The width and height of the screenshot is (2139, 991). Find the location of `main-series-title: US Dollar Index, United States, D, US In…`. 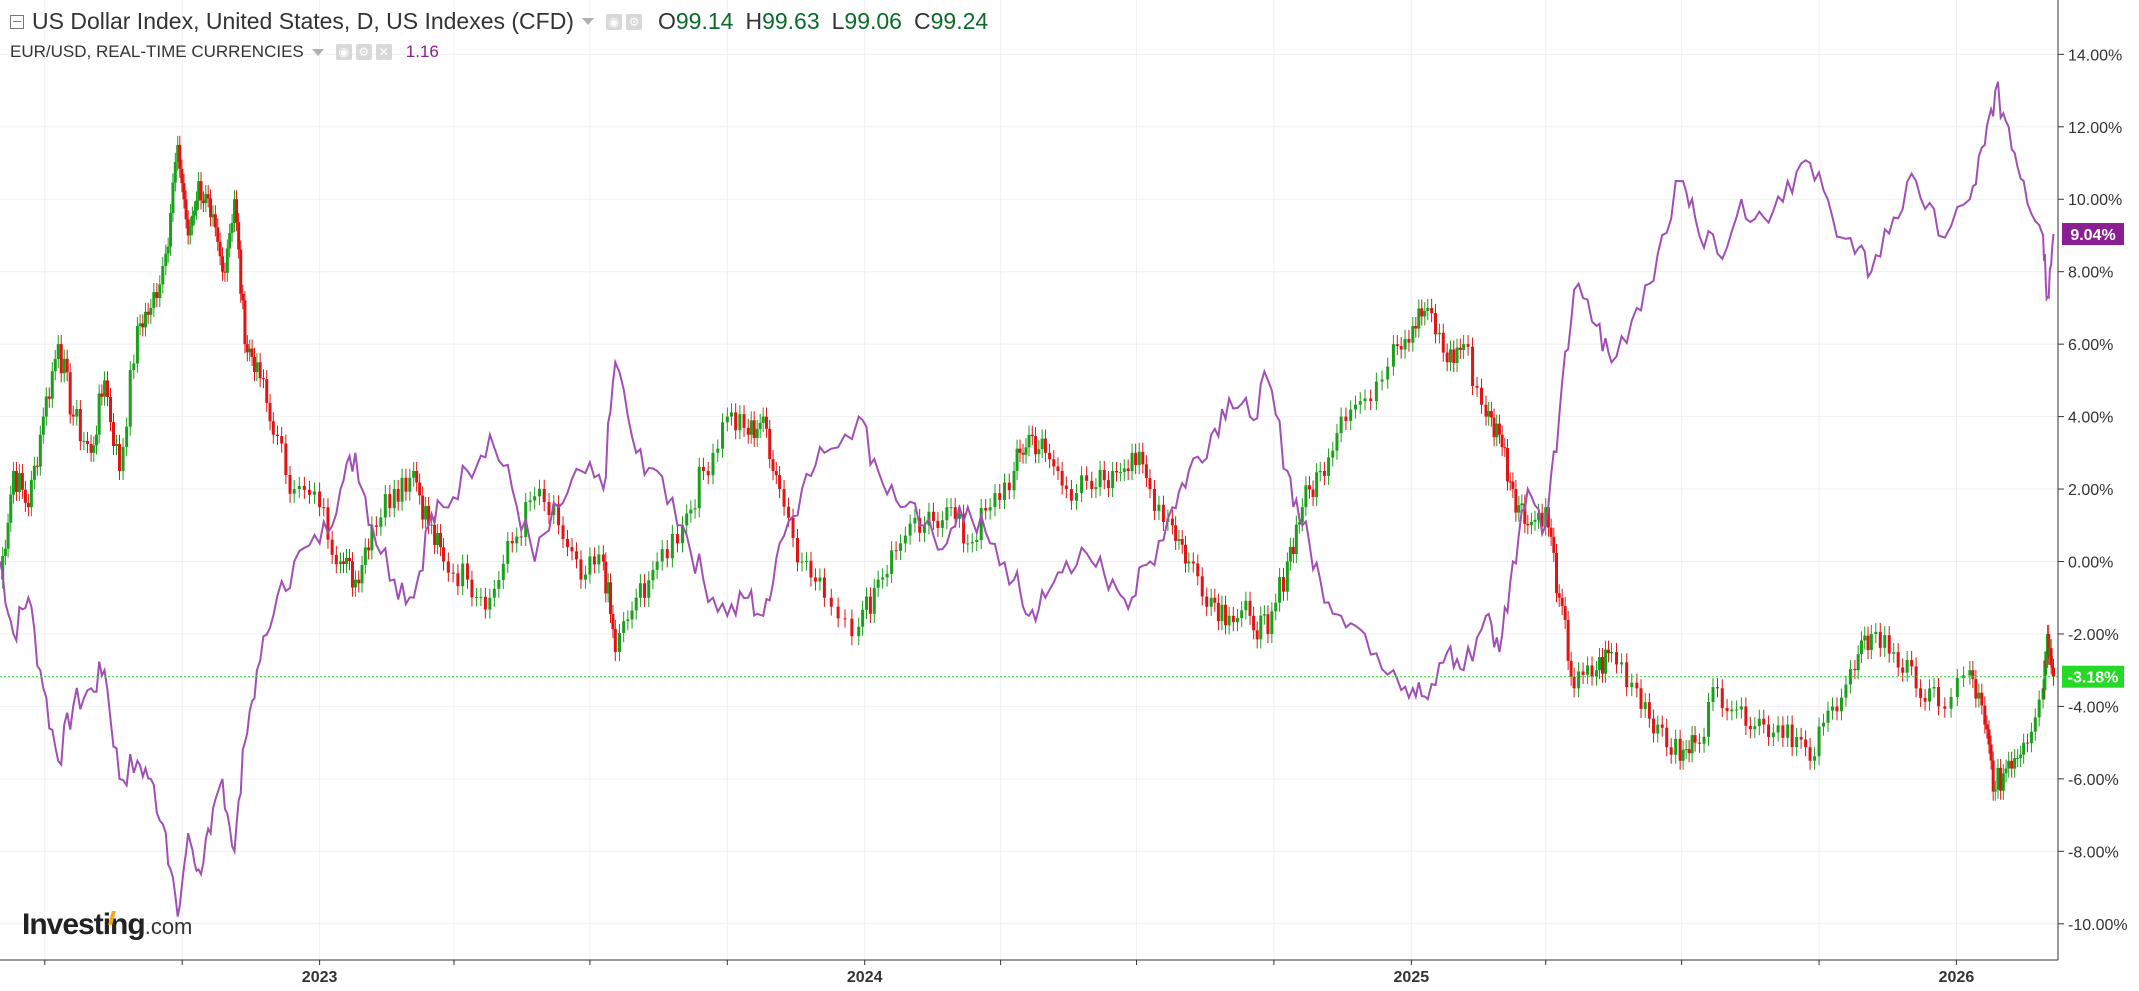

main-series-title: US Dollar Index, United States, D, US In… is located at coordinates (303, 21).